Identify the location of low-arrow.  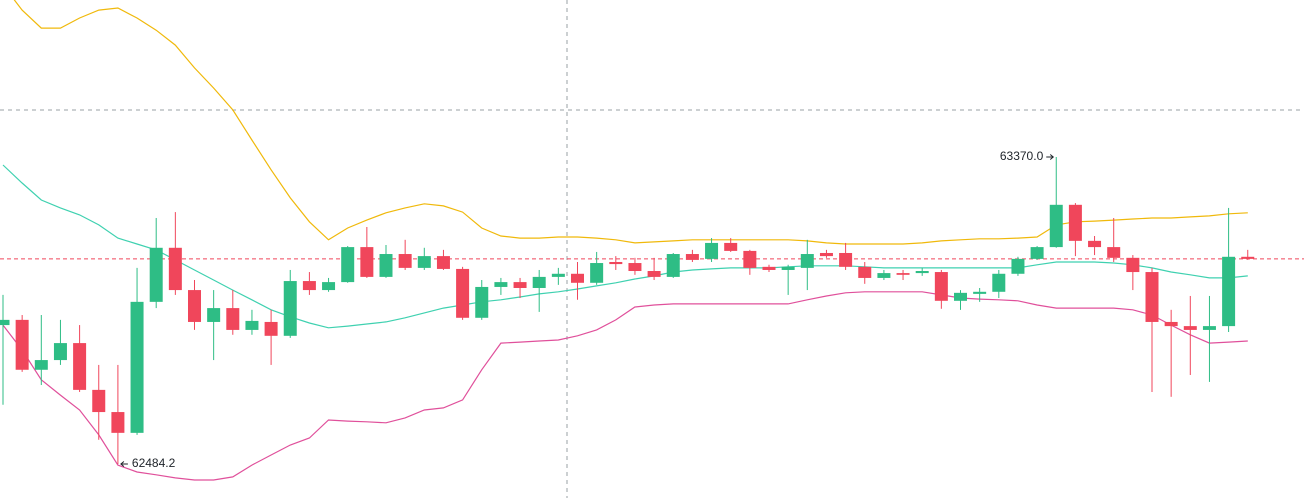
(124, 464).